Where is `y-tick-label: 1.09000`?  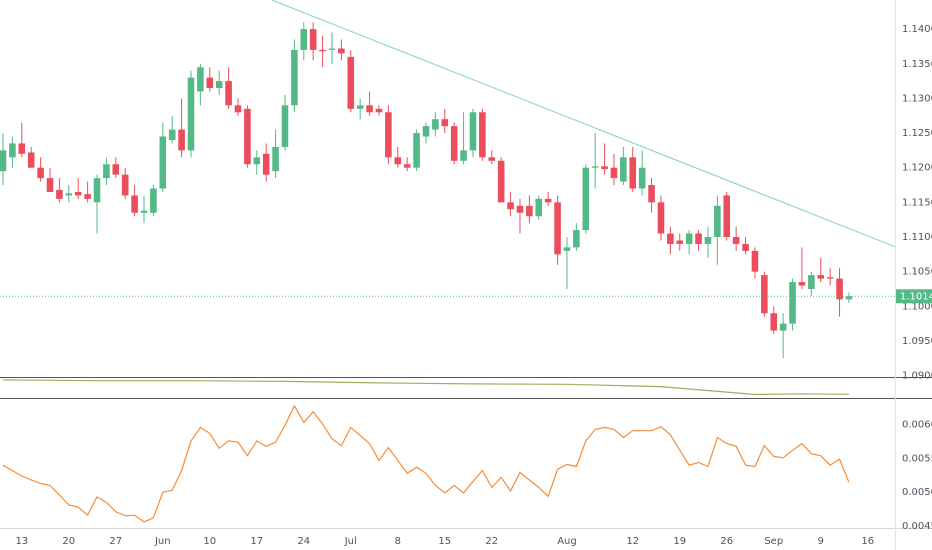 y-tick-label: 1.09000 is located at coordinates (917, 376).